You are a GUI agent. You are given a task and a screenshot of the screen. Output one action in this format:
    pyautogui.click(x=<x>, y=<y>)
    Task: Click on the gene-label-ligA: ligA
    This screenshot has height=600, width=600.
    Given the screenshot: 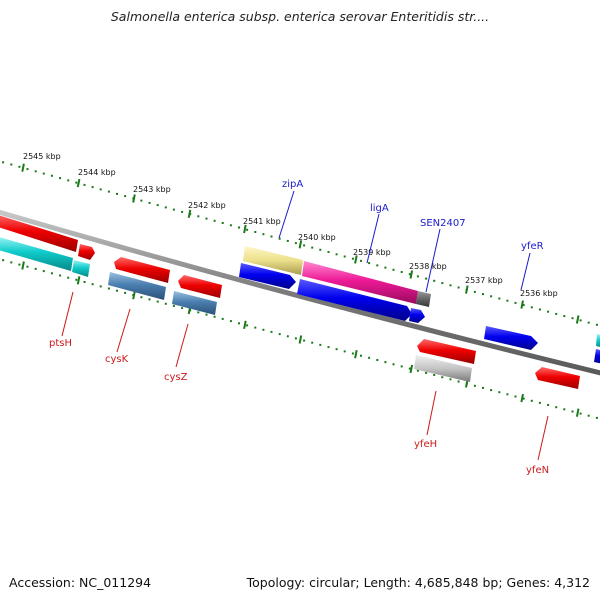 What is the action you would take?
    pyautogui.click(x=379, y=208)
    